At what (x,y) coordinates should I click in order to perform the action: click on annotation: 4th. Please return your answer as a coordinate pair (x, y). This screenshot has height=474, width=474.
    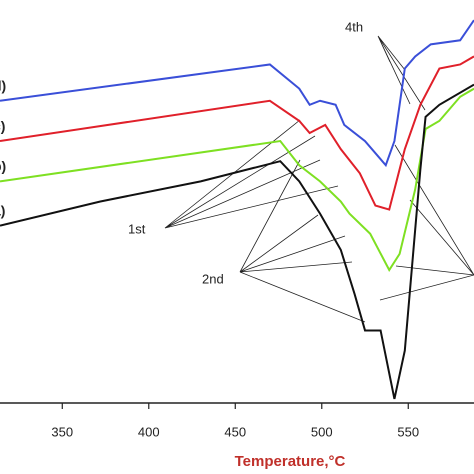
    Looking at the image, I should click on (354, 26).